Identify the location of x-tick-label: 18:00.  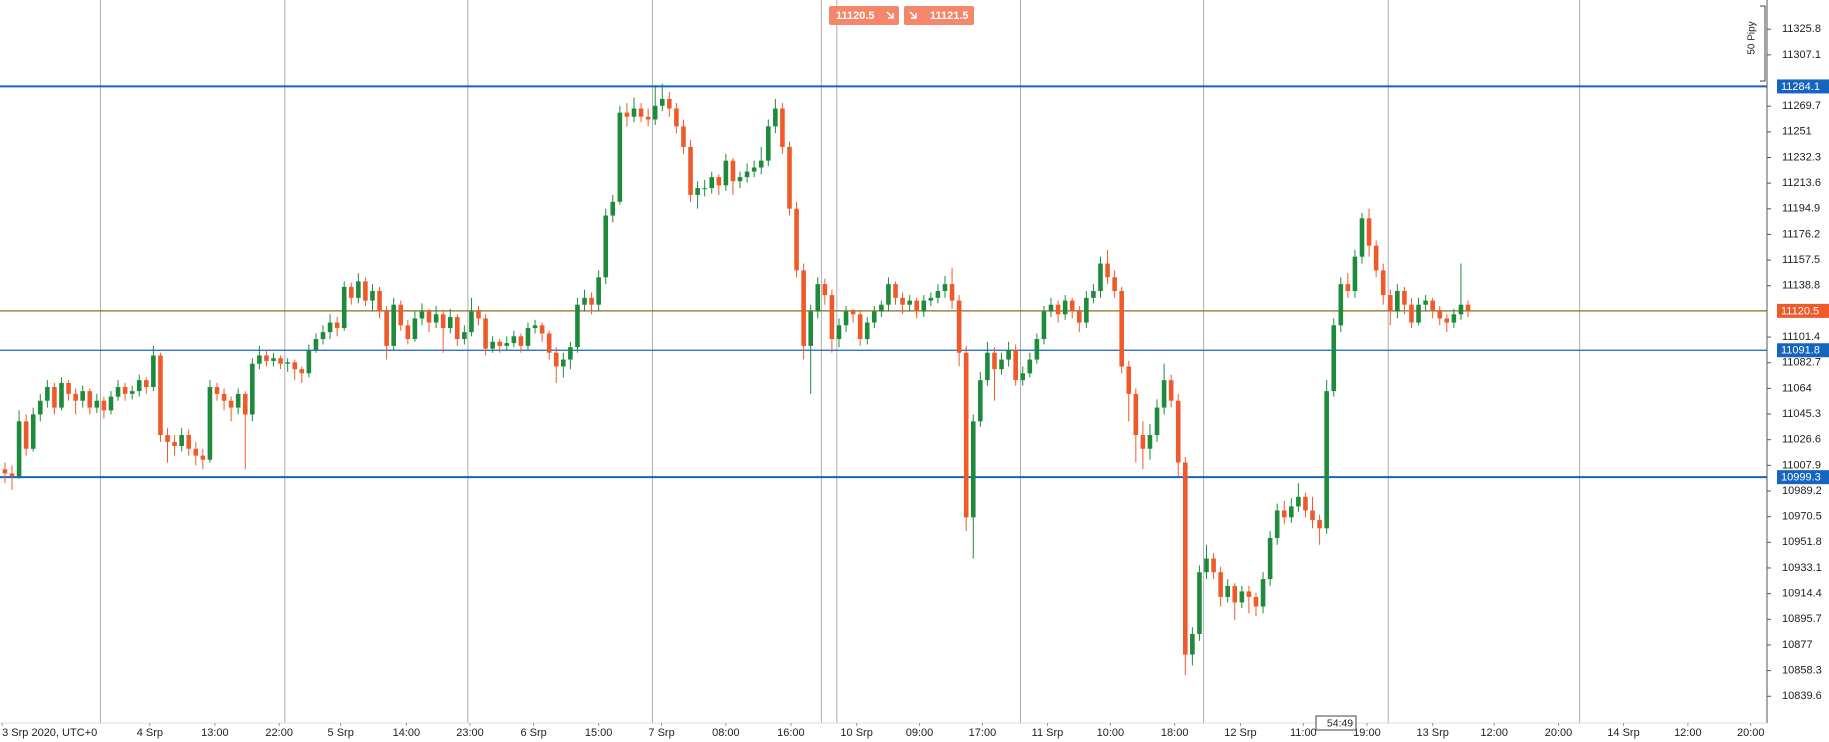
(1175, 733).